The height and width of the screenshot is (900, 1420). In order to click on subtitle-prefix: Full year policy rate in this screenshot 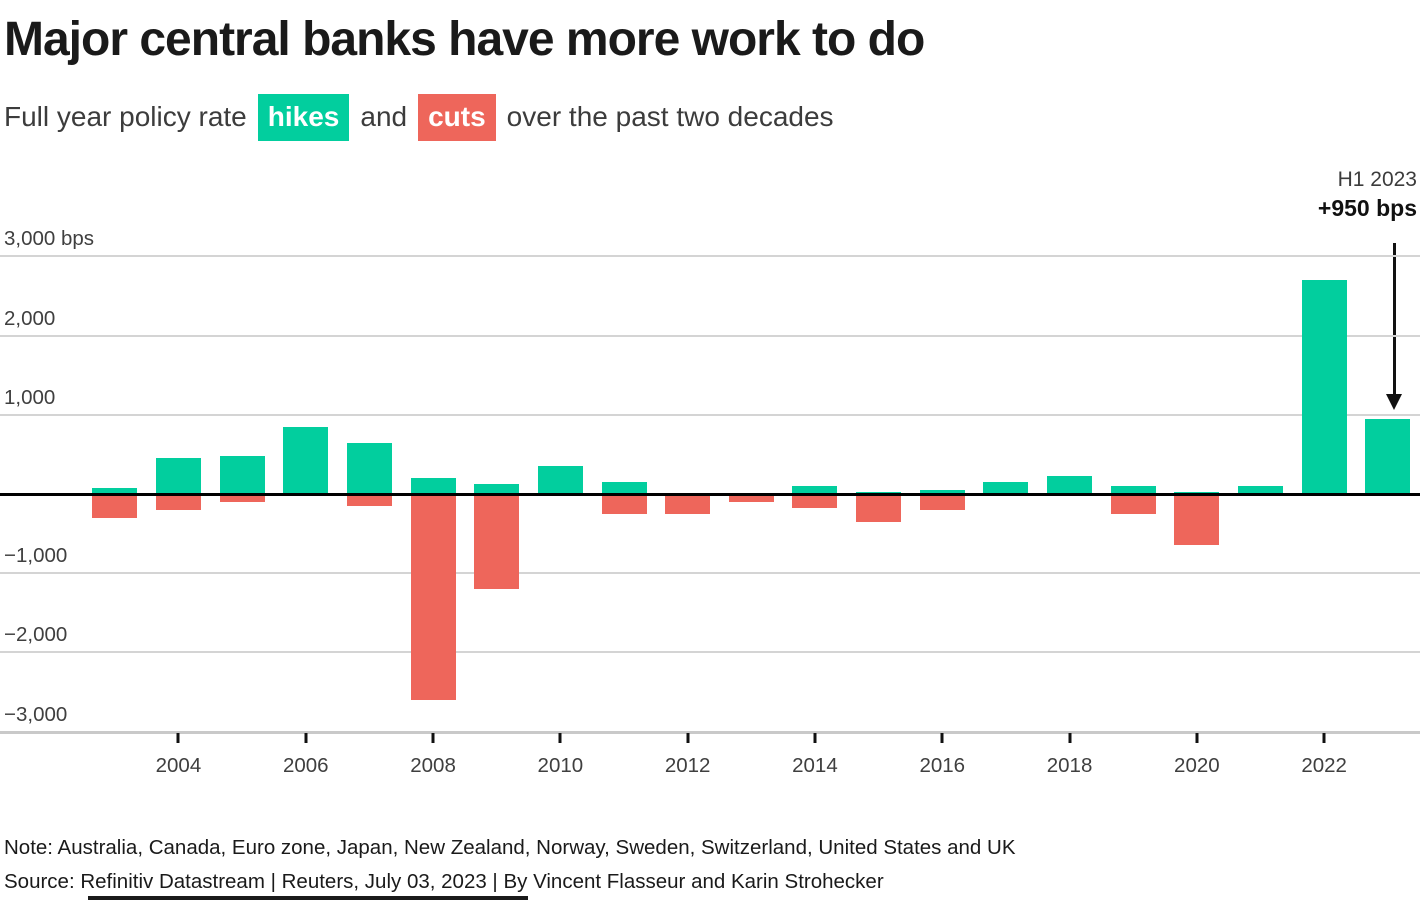, I will do `click(125, 117)`.